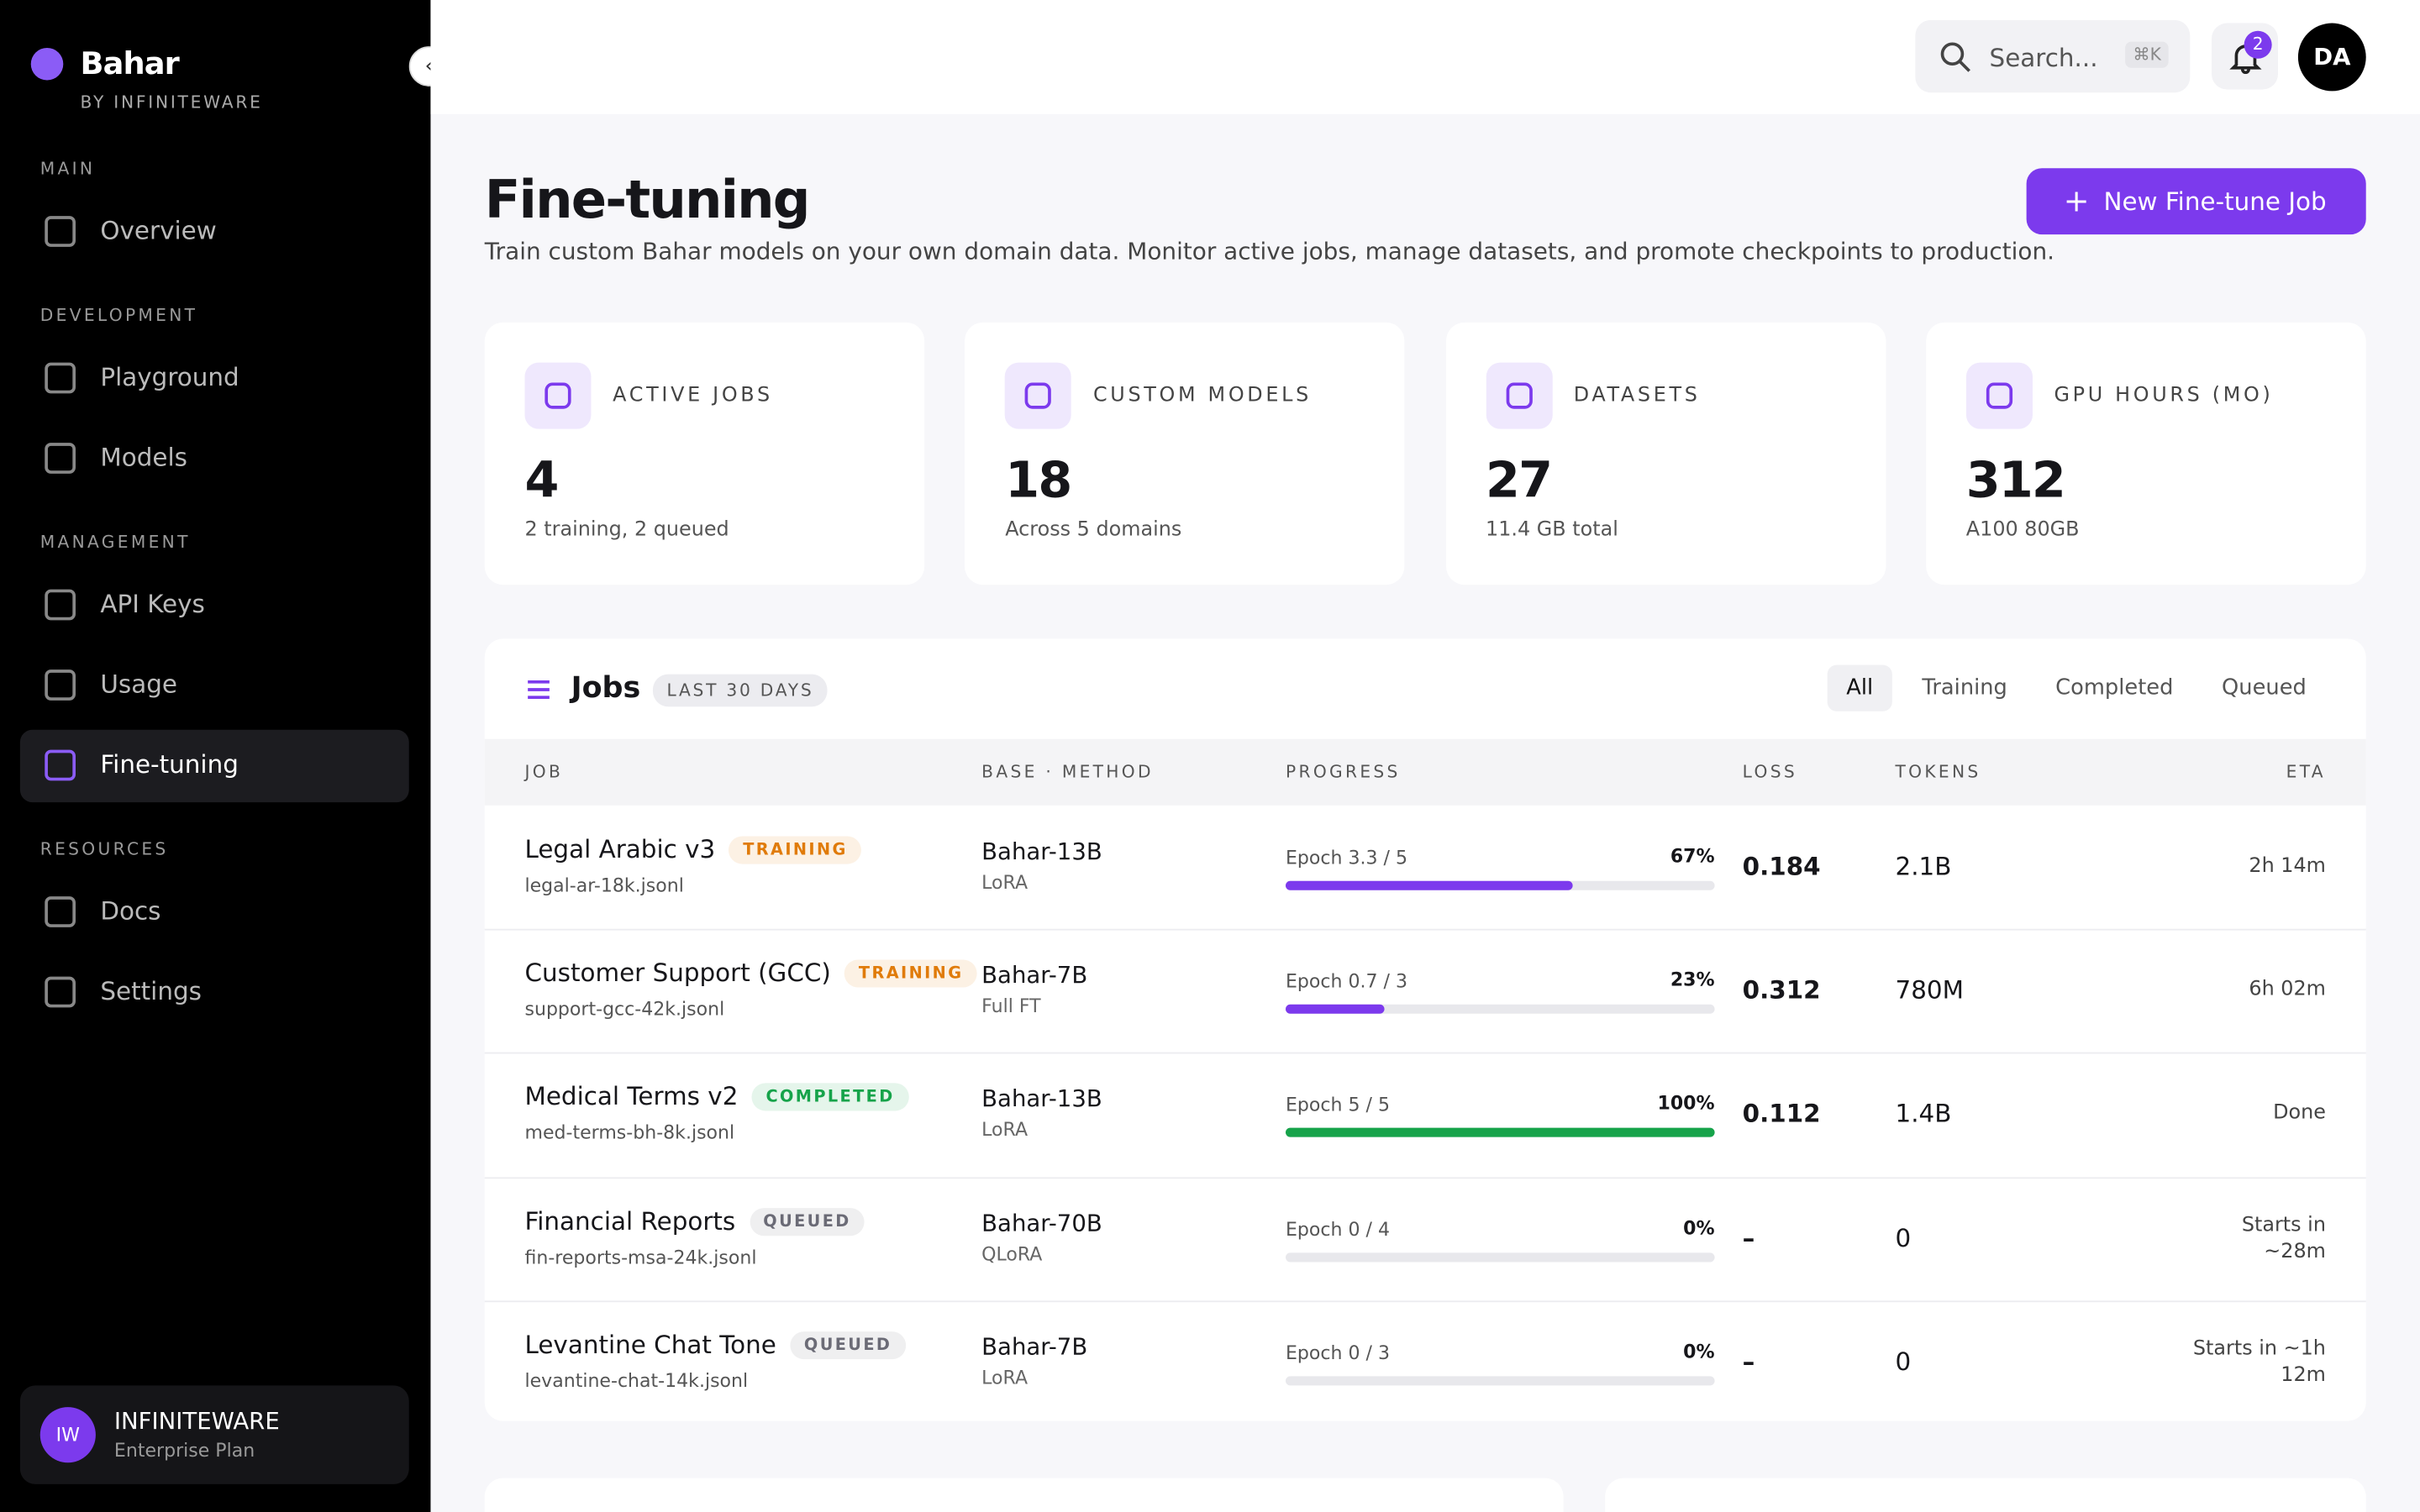 The width and height of the screenshot is (2420, 1512). What do you see at coordinates (539, 690) in the screenshot?
I see `jobs-icon` at bounding box center [539, 690].